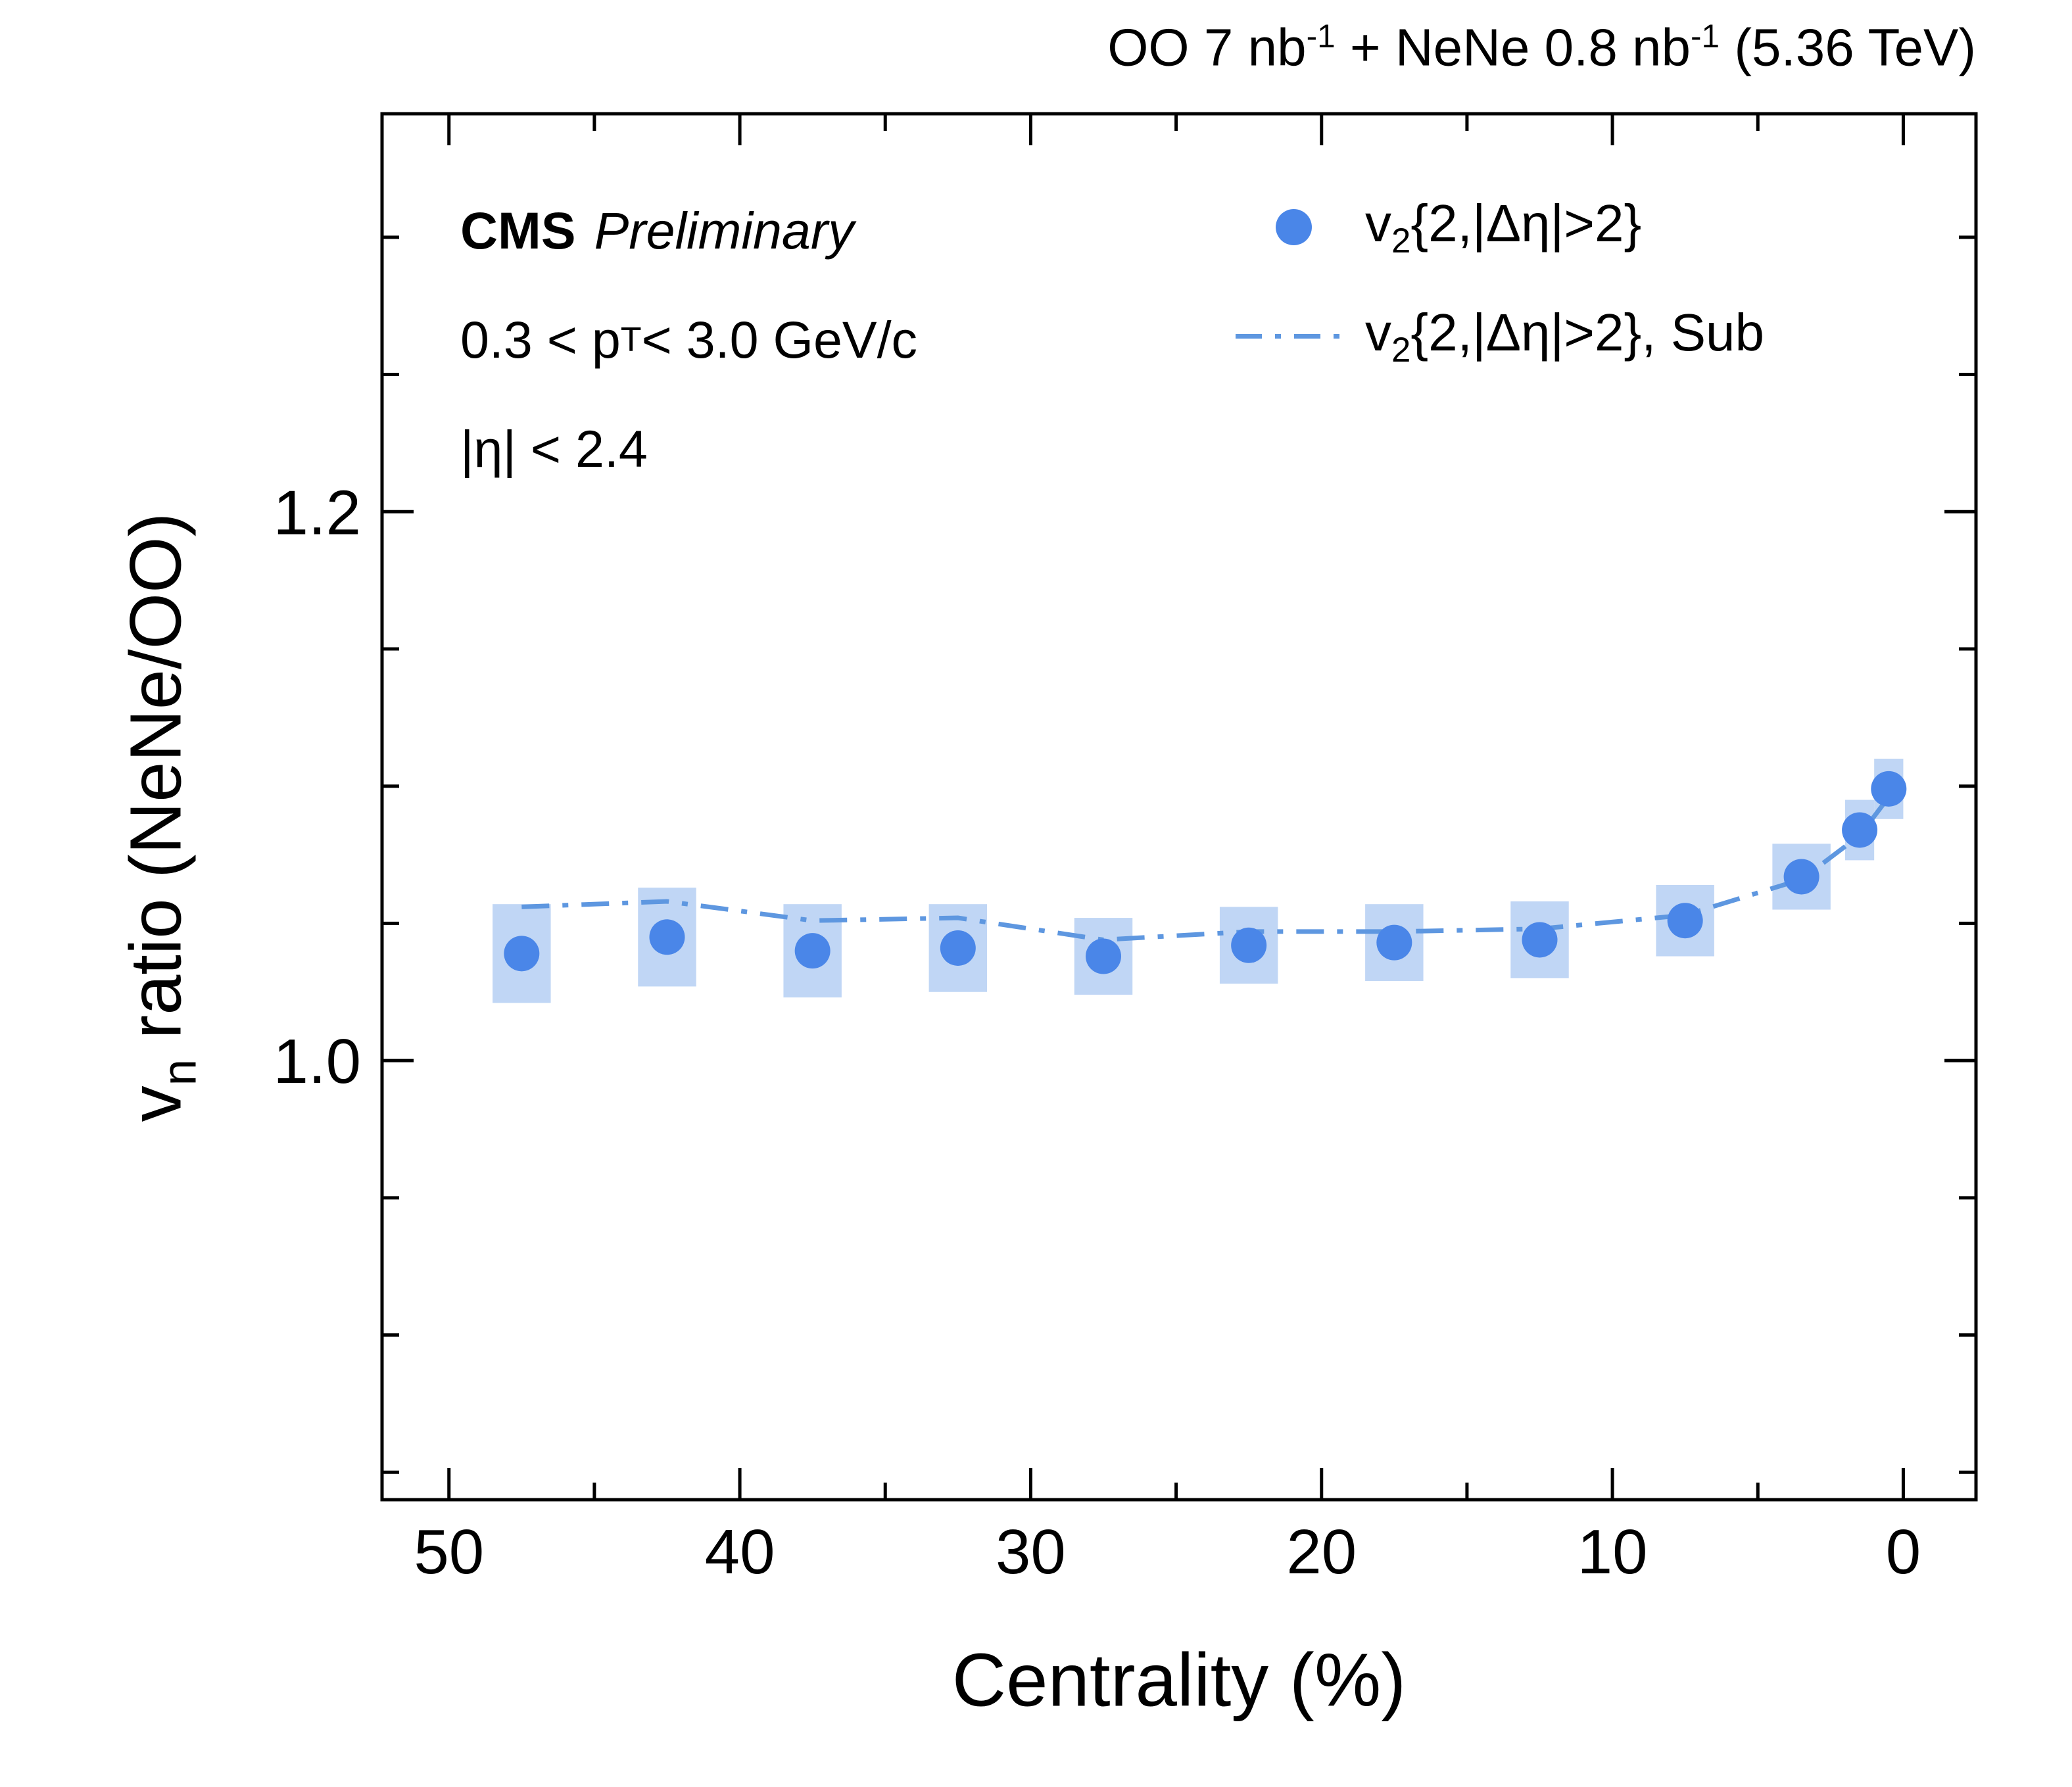 This screenshot has height=1787, width=2072. What do you see at coordinates (518, 230) in the screenshot?
I see `experiment-label: CMS` at bounding box center [518, 230].